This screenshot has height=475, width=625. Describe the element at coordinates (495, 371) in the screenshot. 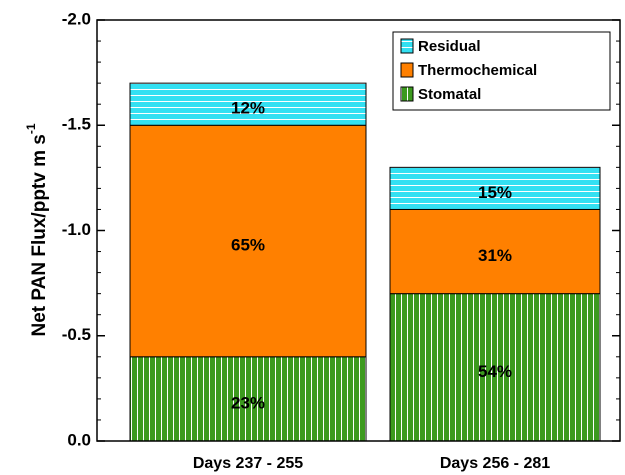

I see `segment-label: 54%` at that location.